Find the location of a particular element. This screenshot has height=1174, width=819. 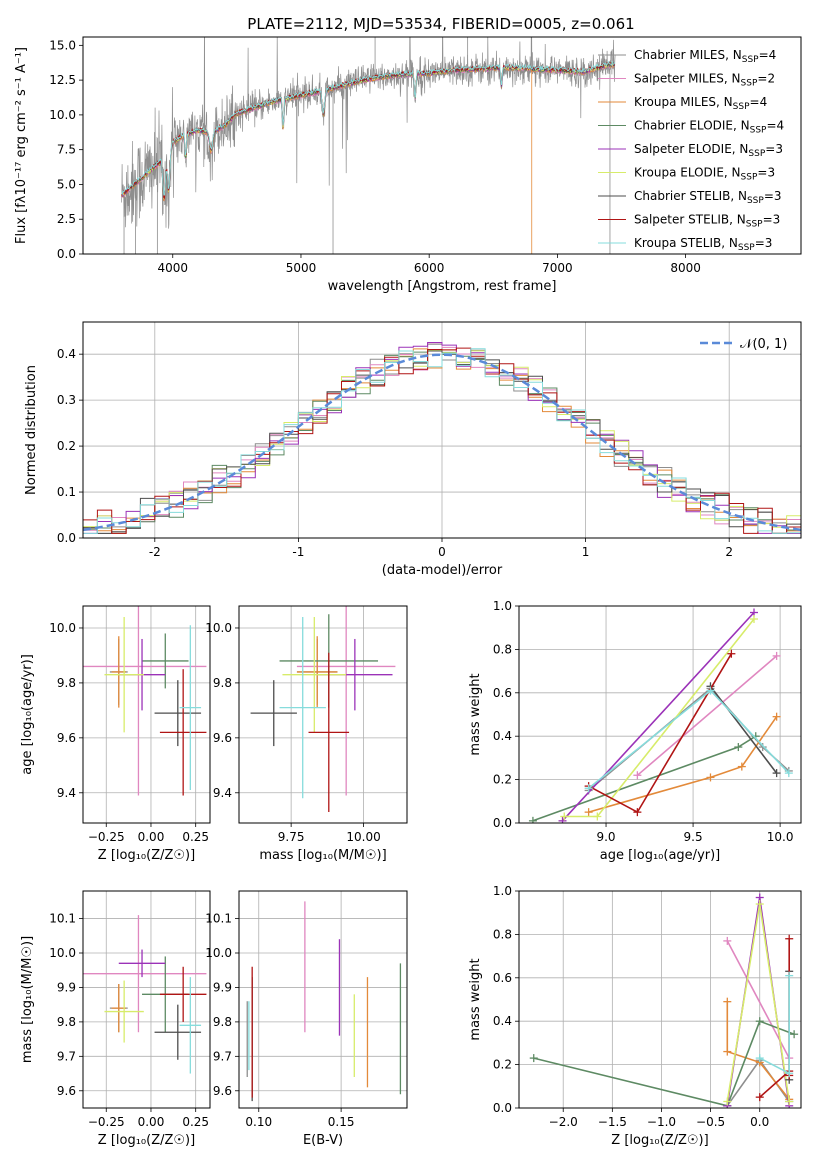

mass-vs-Z-plot-area is located at coordinates (145, 994).